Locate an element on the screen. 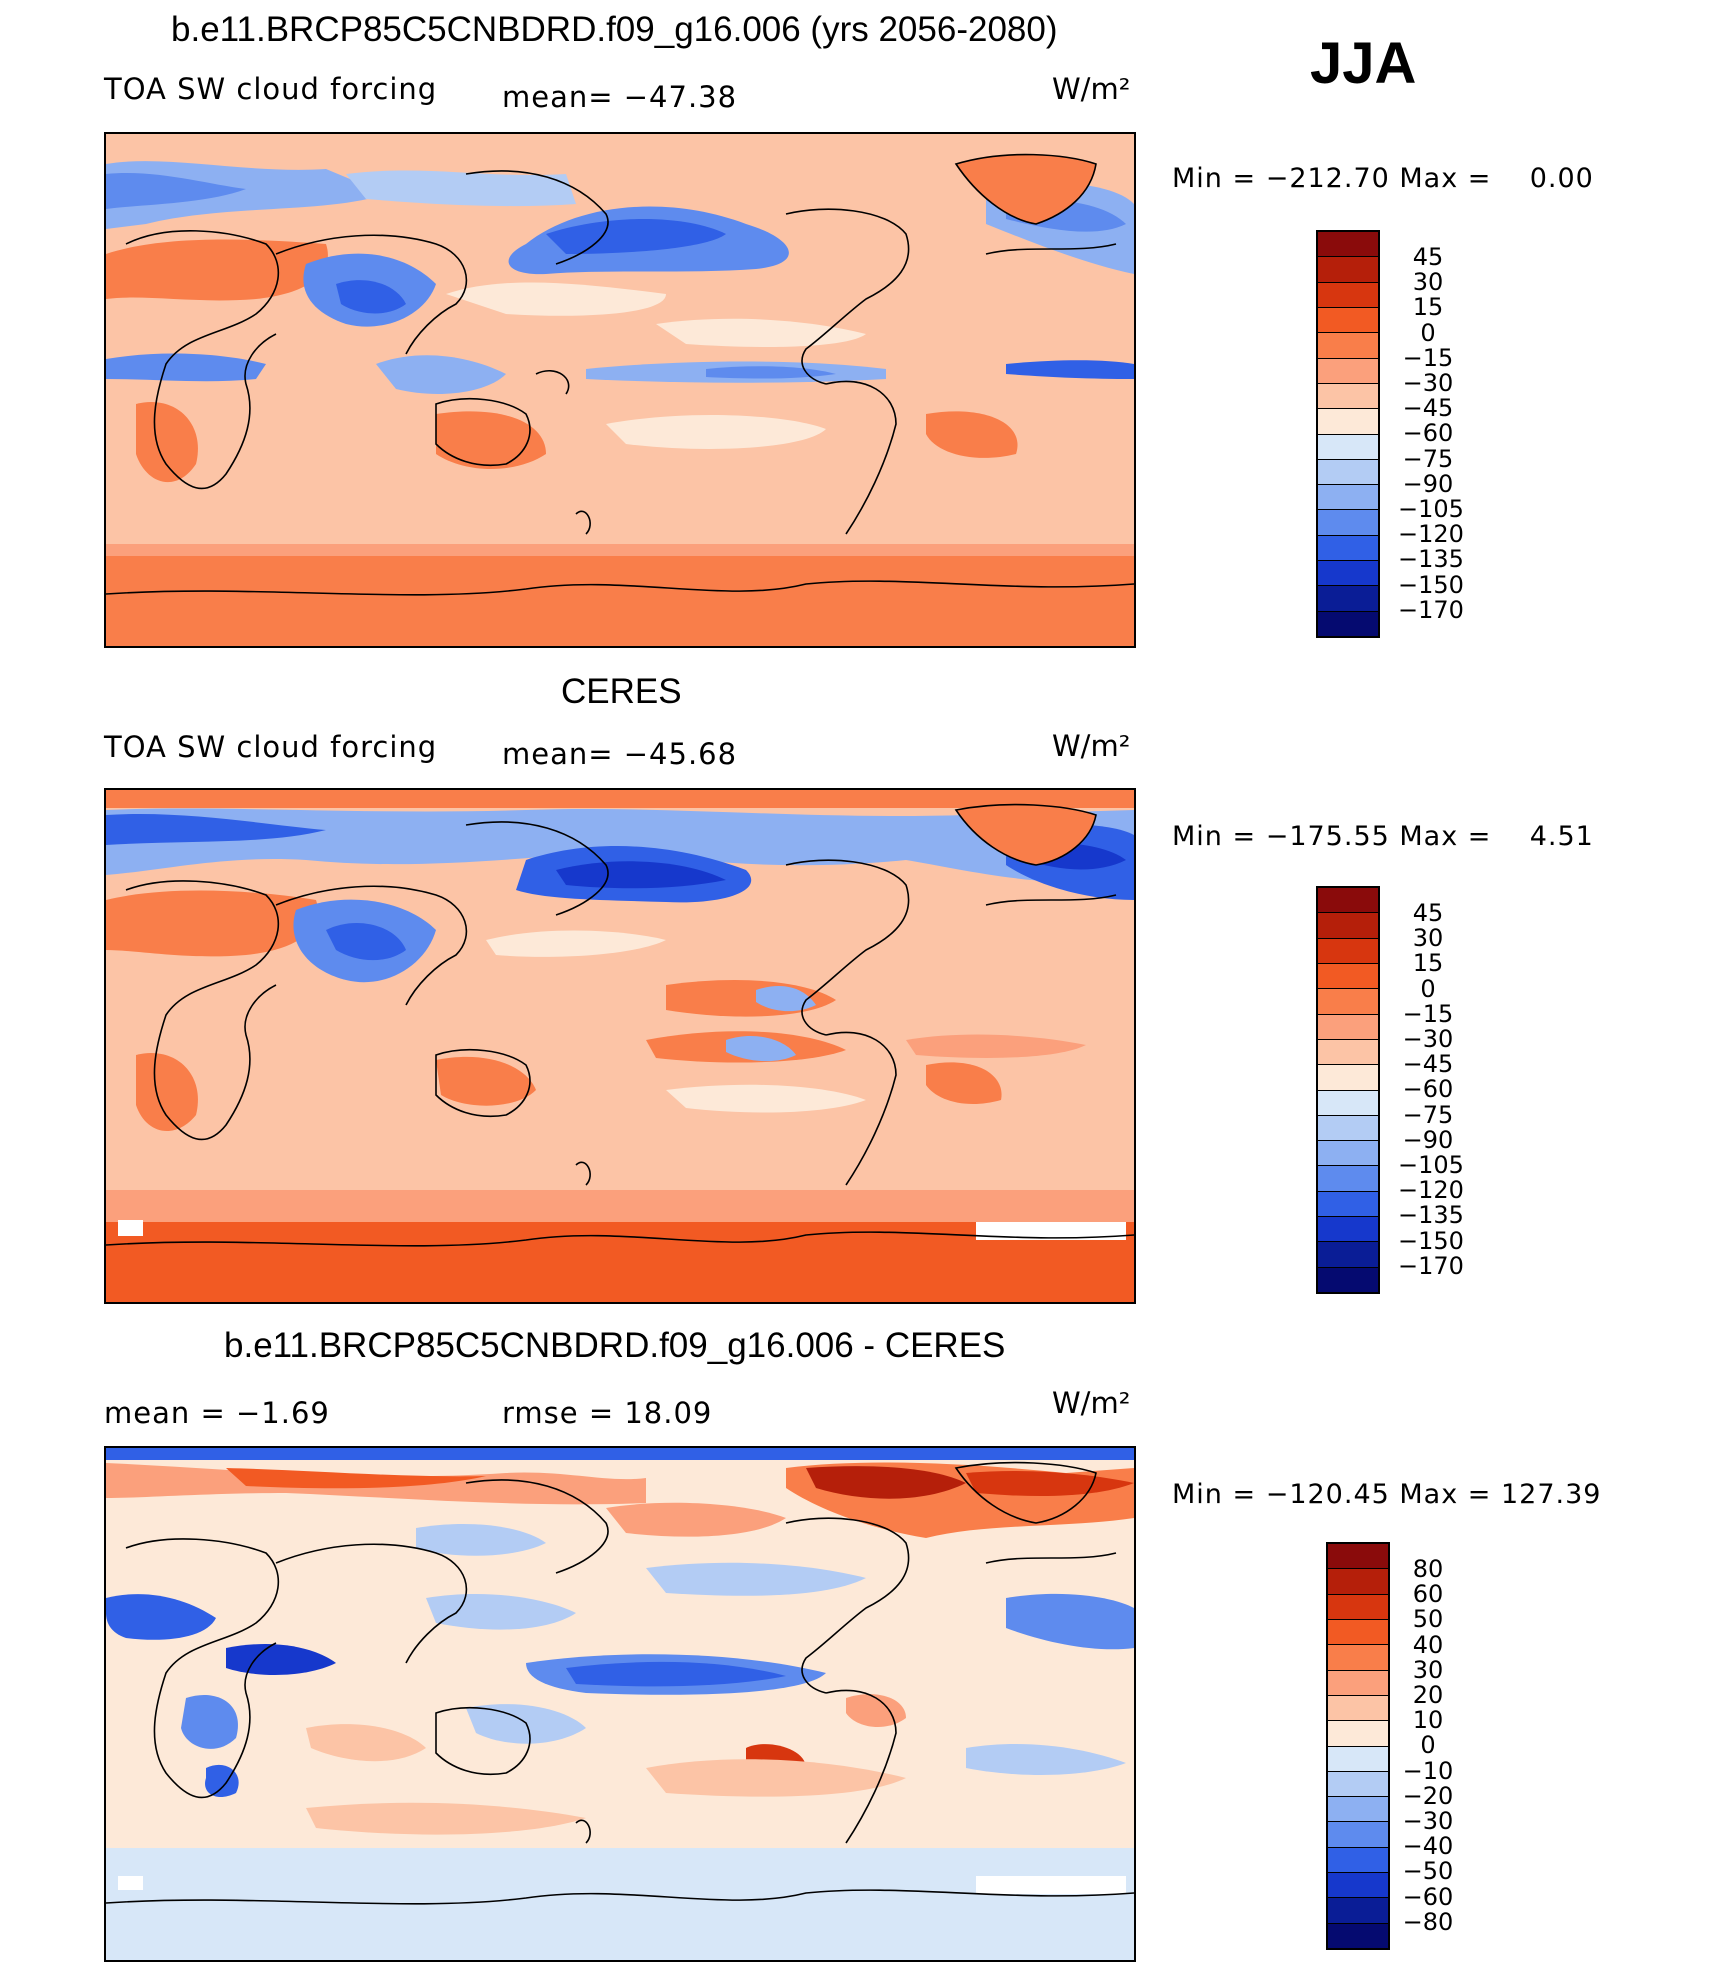 The image size is (1710, 1969). colorbar-tick-label: 50 is located at coordinates (1428, 1619).